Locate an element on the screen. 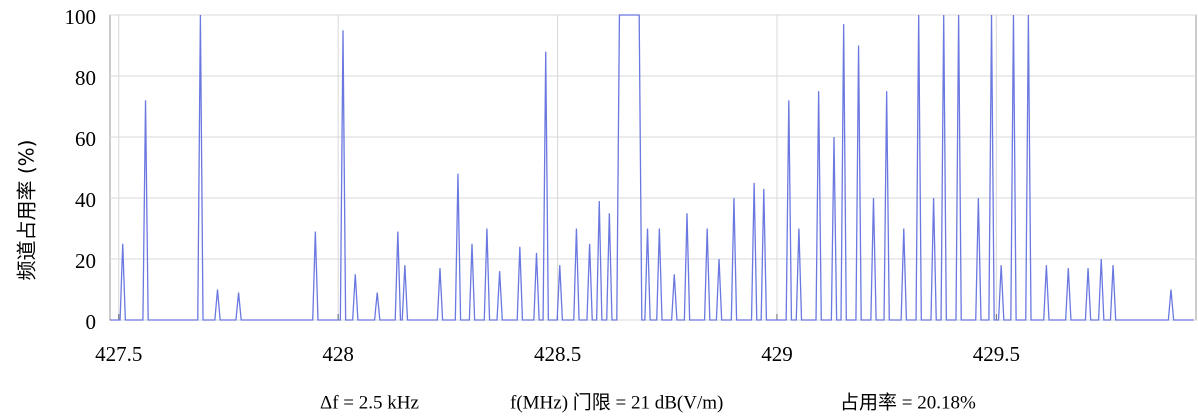 This screenshot has width=1198, height=419. y-tick-label: 20 is located at coordinates (85, 261).